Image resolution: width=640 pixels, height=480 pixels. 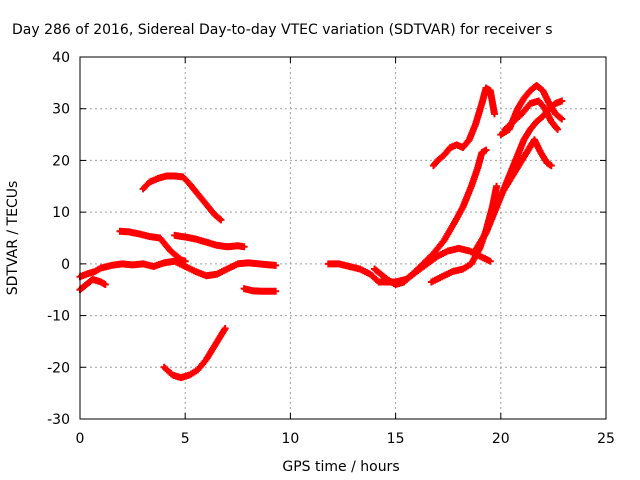 I want to click on y-tick-label: 20, so click(x=61, y=161).